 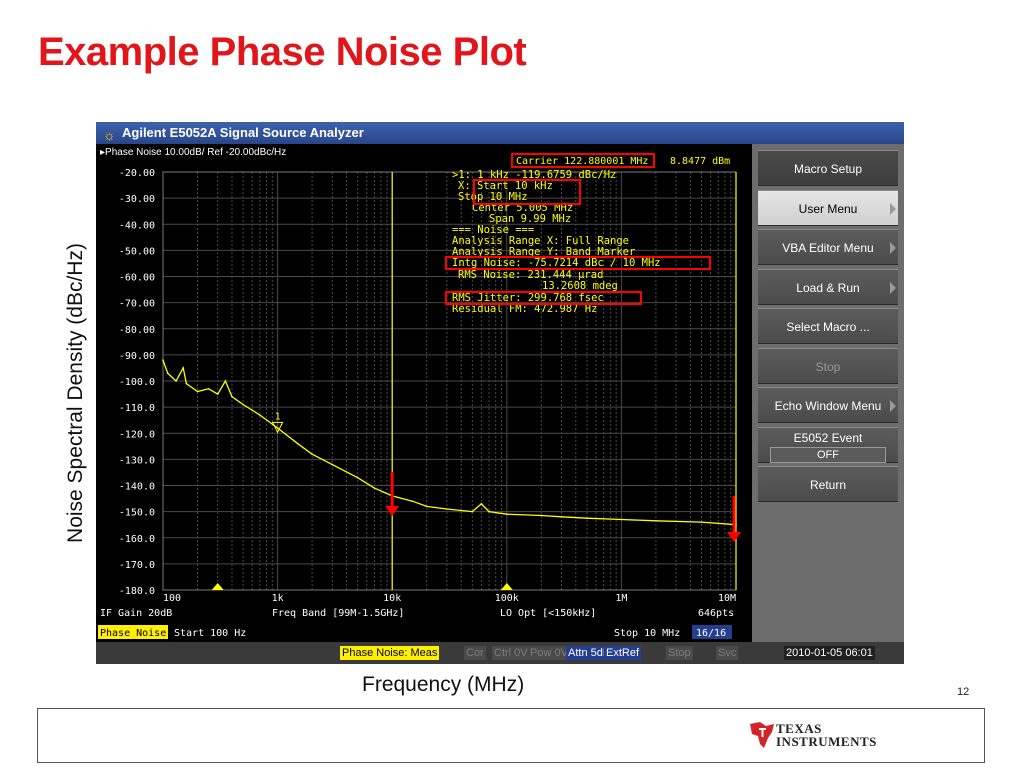 What do you see at coordinates (530, 219) in the screenshot?
I see `annotation-line: Span 9.99 MHz` at bounding box center [530, 219].